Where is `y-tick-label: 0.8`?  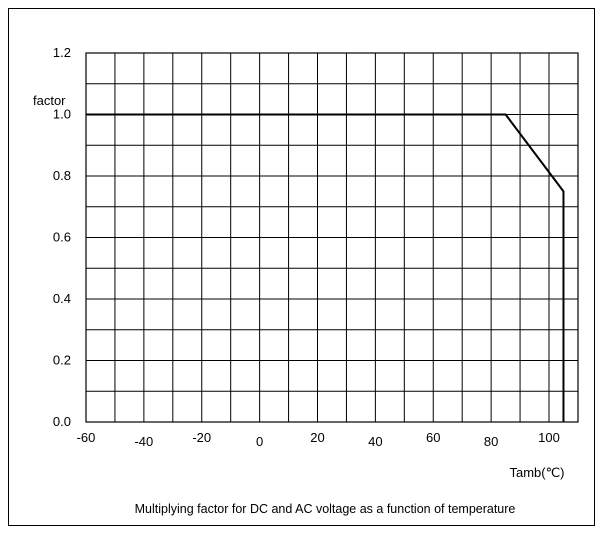
y-tick-label: 0.8 is located at coordinates (62, 175).